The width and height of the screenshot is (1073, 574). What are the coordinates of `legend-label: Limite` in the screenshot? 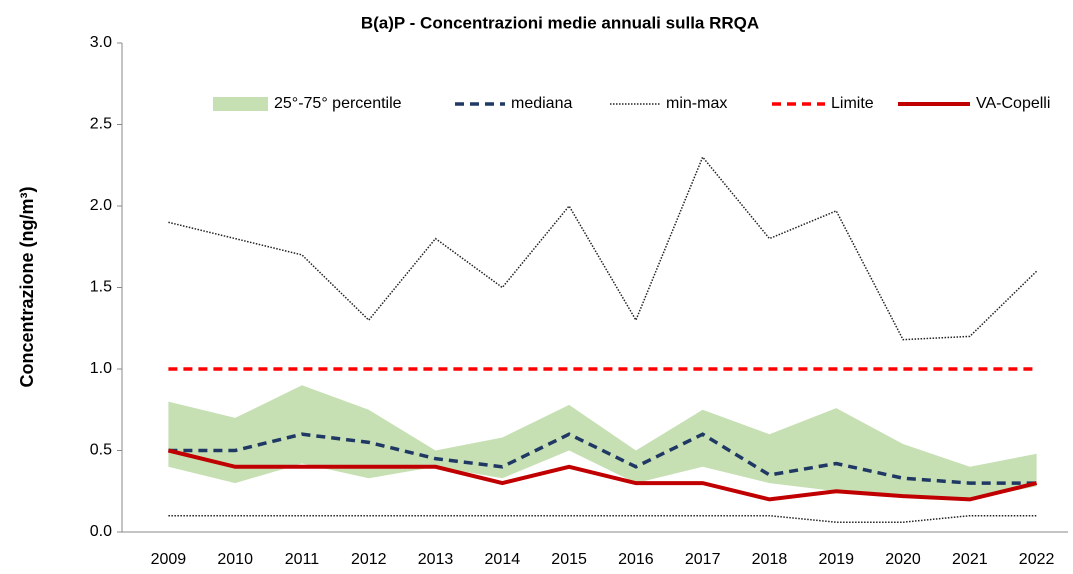 It's located at (852, 103).